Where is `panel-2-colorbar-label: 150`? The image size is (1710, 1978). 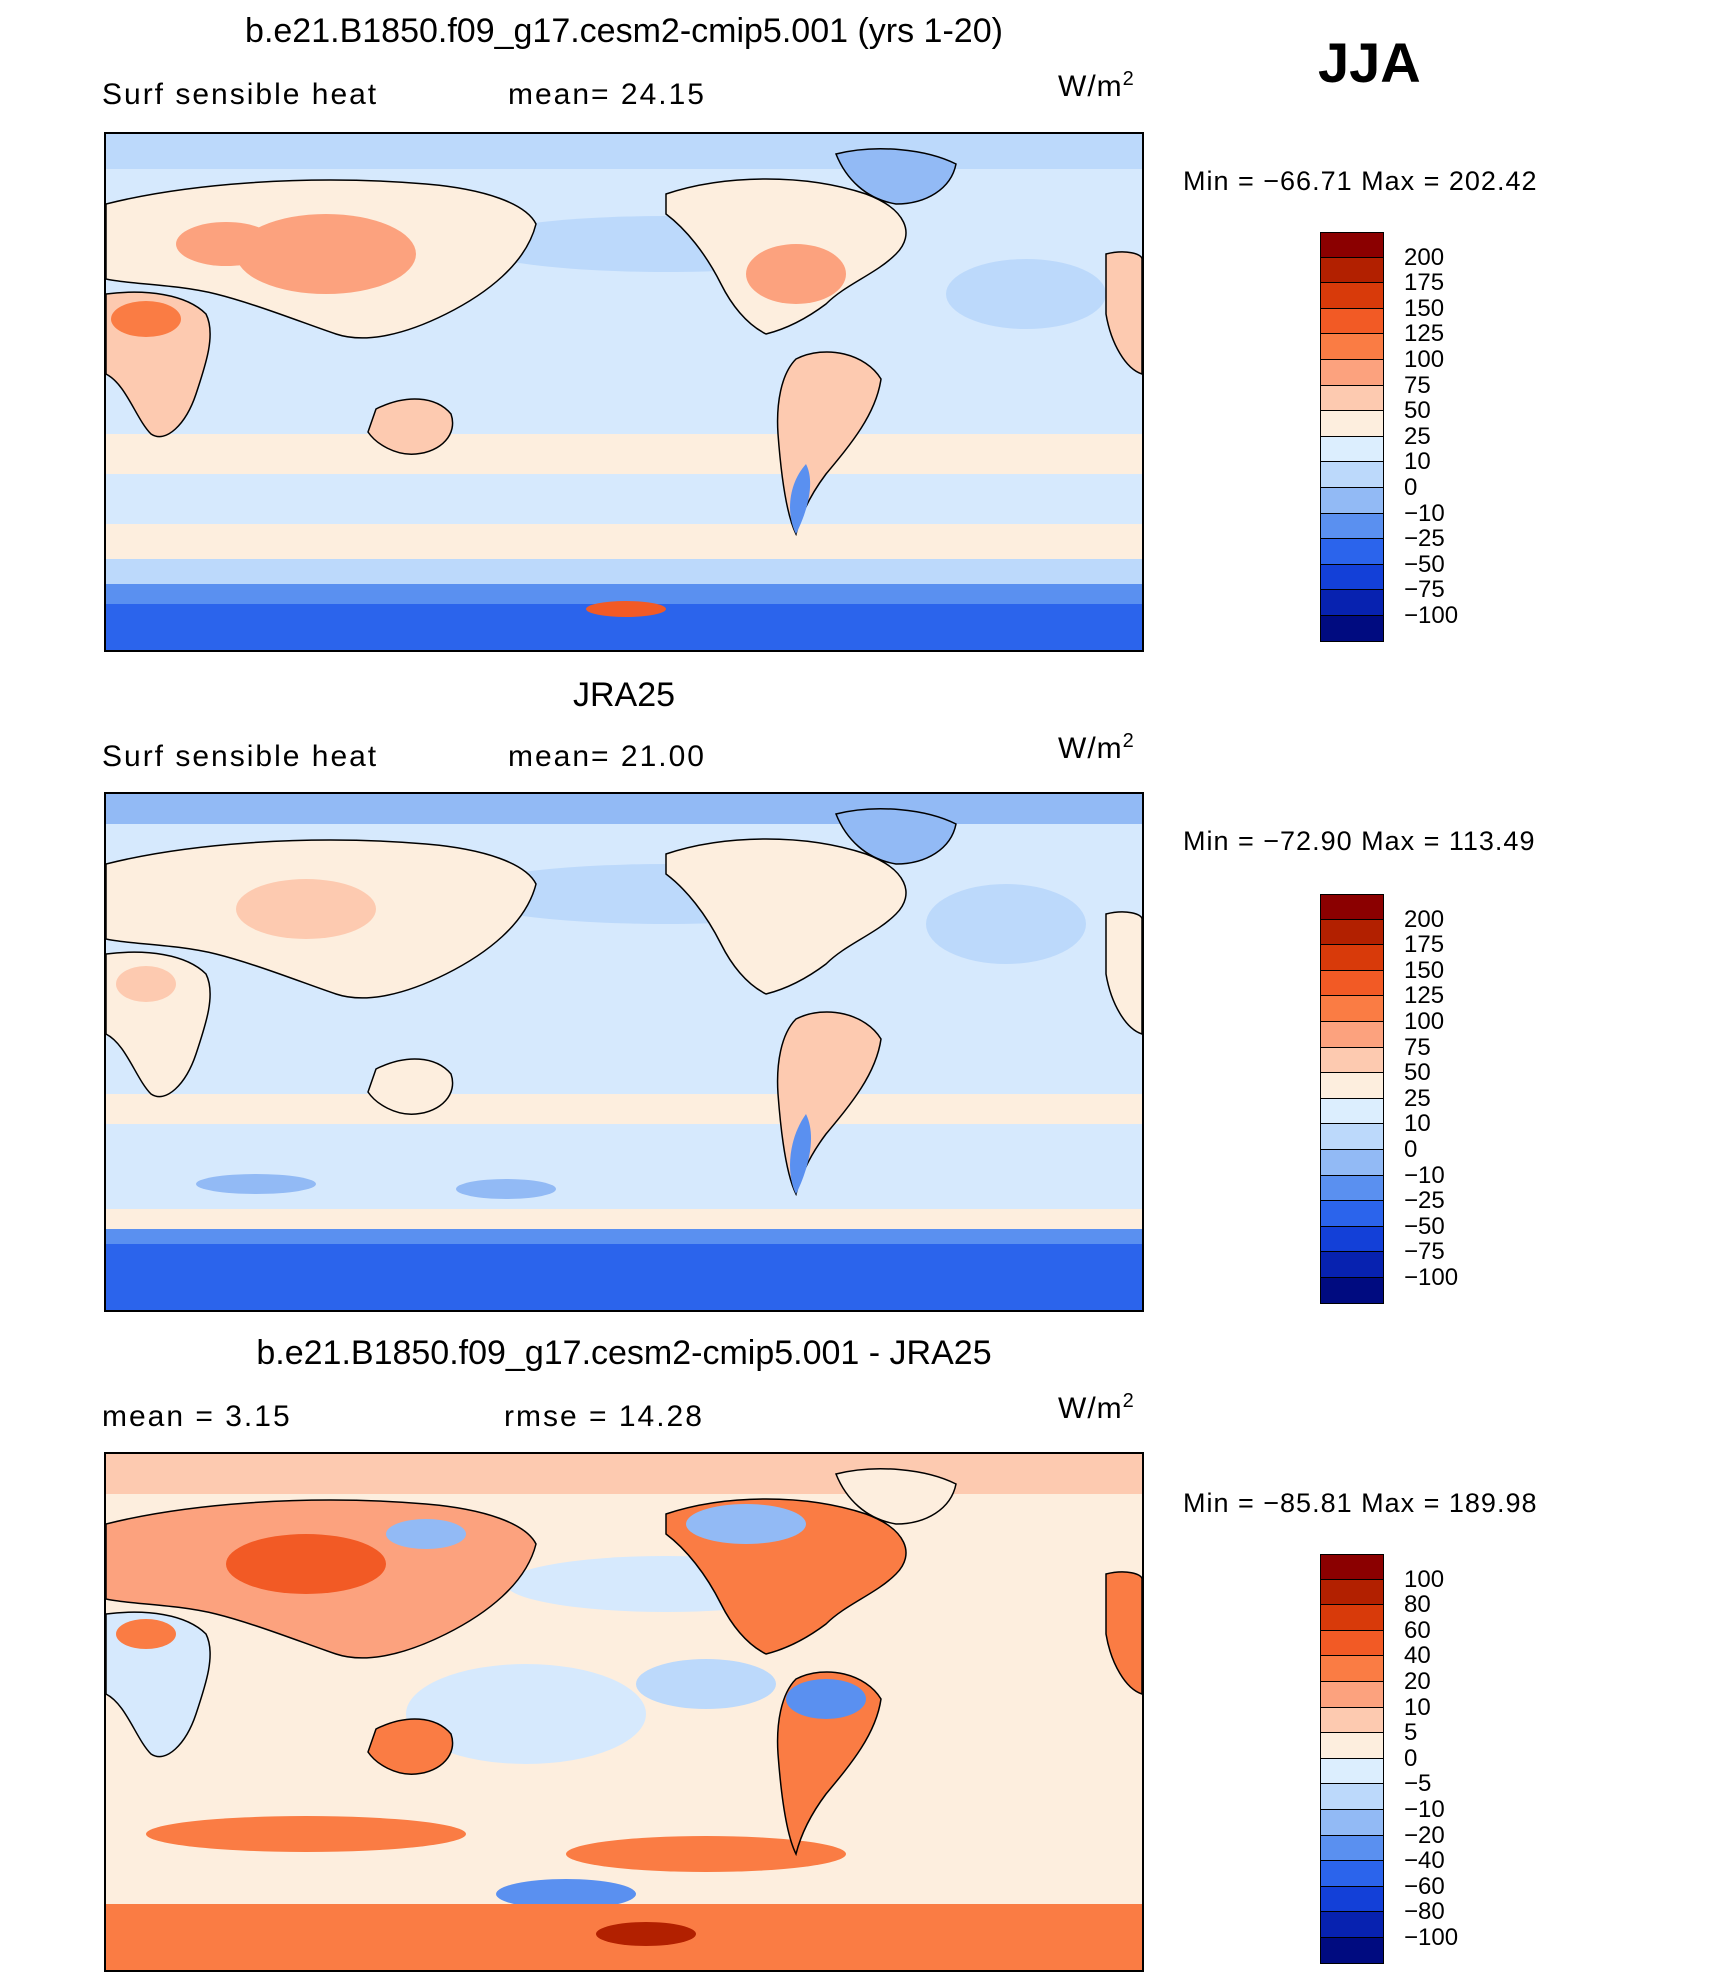 panel-2-colorbar-label: 150 is located at coordinates (1424, 970).